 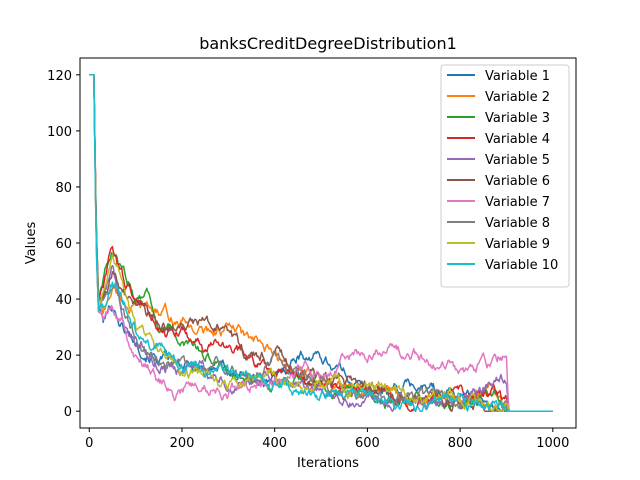 What do you see at coordinates (517, 76) in the screenshot?
I see `legend-entry: Variable 1` at bounding box center [517, 76].